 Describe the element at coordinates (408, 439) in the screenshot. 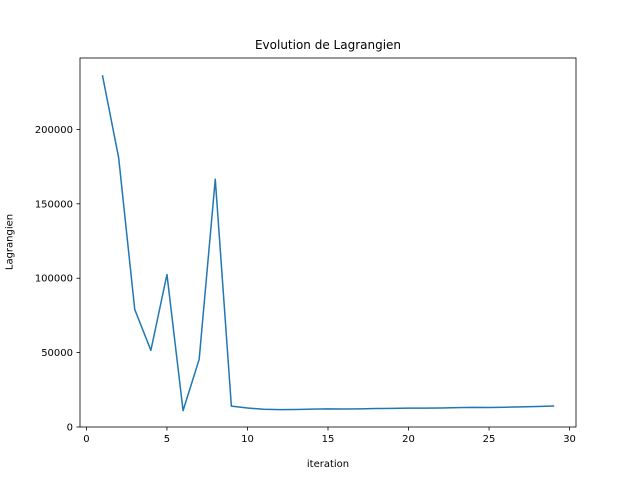

I see `x-tick-label: 20` at that location.